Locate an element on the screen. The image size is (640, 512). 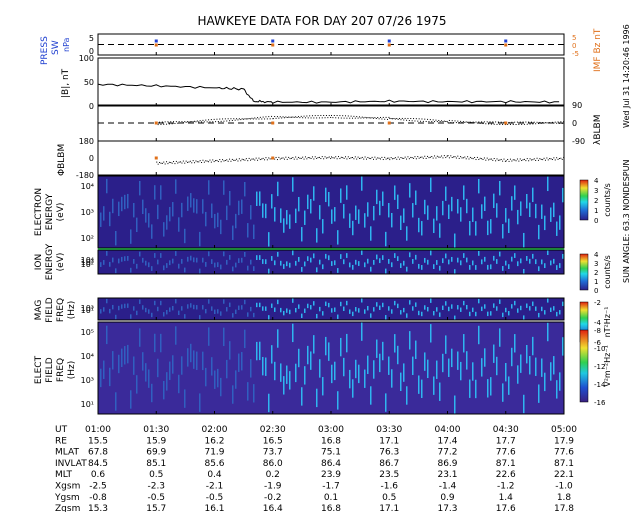
lambda-ytick-label: 90 is located at coordinates (577, 105).